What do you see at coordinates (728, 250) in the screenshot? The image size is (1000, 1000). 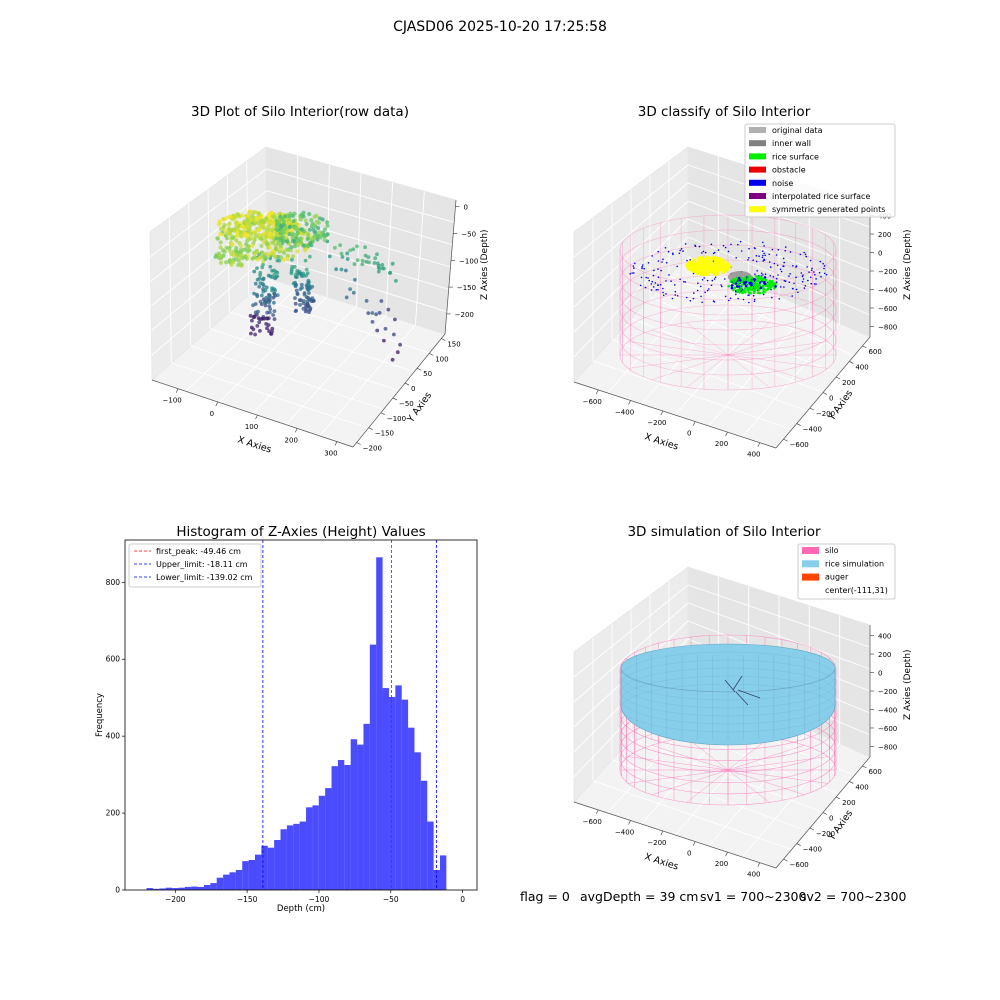 I see `silo-ring` at bounding box center [728, 250].